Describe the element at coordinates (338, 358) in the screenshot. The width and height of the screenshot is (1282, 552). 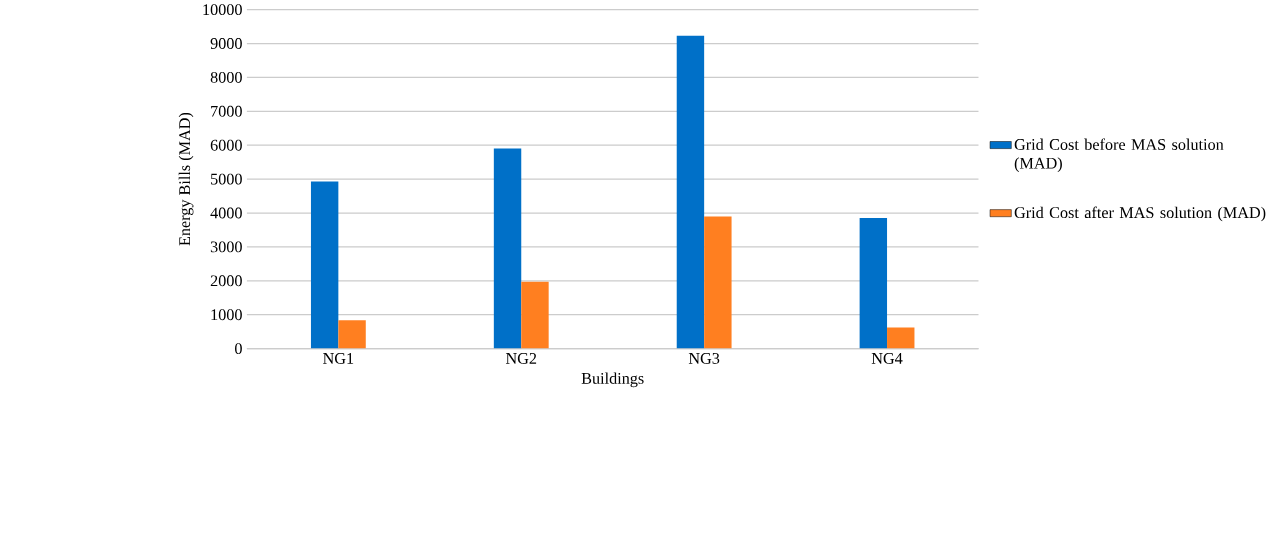
I see `x-tick-label: NG1` at that location.